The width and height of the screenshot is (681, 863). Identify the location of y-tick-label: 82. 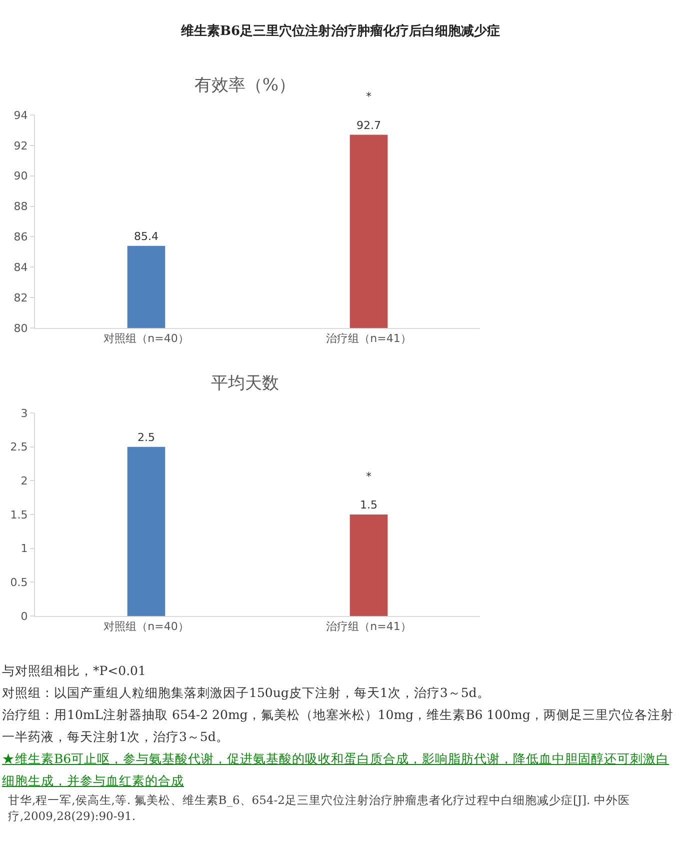
(21, 297).